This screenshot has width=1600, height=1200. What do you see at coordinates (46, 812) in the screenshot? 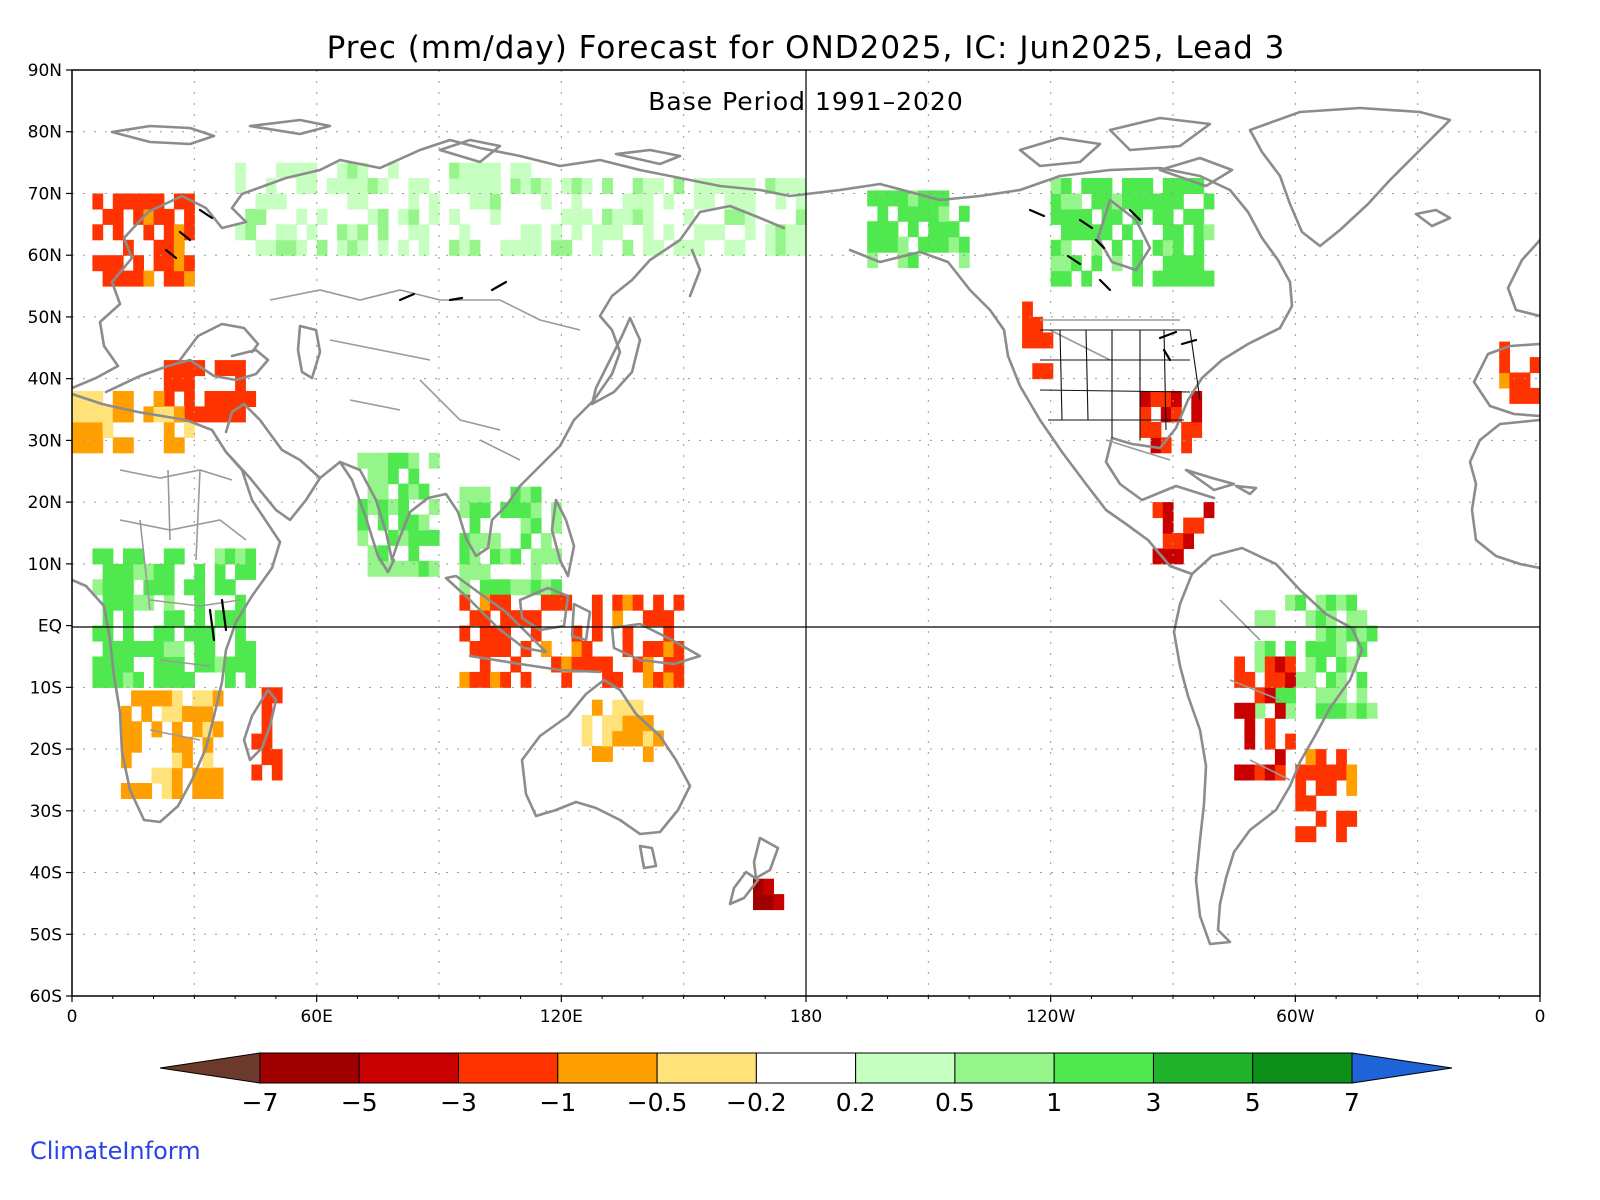
I see `lat-tick-label: 30S` at bounding box center [46, 812].